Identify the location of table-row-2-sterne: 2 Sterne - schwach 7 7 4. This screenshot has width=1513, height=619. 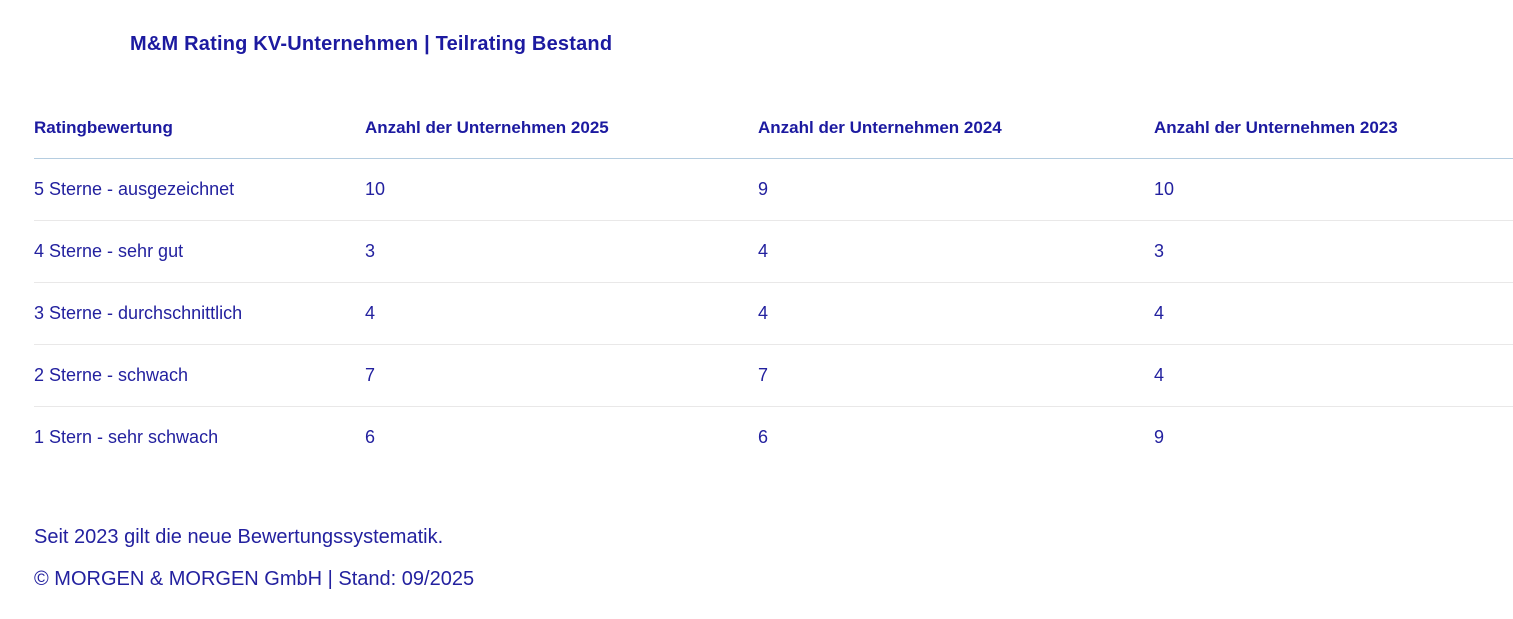
(773, 376).